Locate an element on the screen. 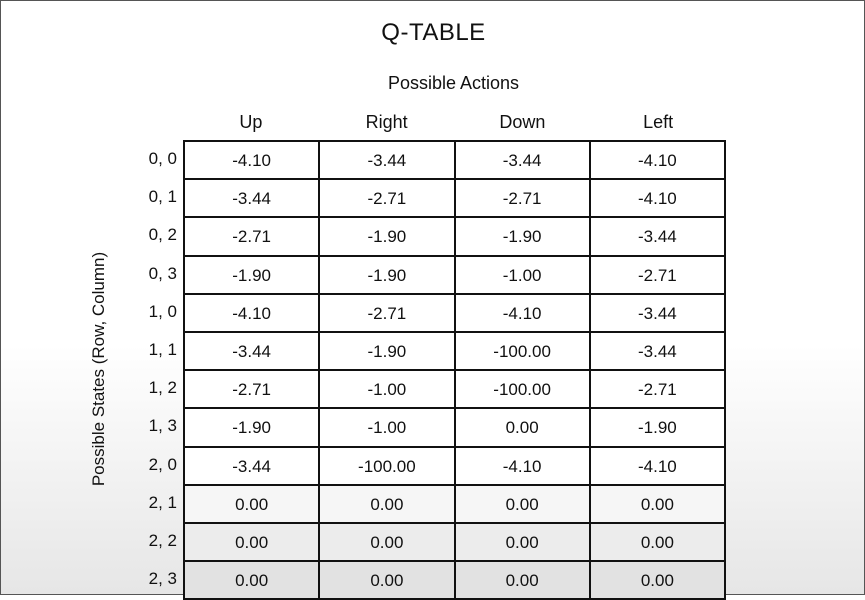 The image size is (865, 600). column-header-down: Down is located at coordinates (522, 122).